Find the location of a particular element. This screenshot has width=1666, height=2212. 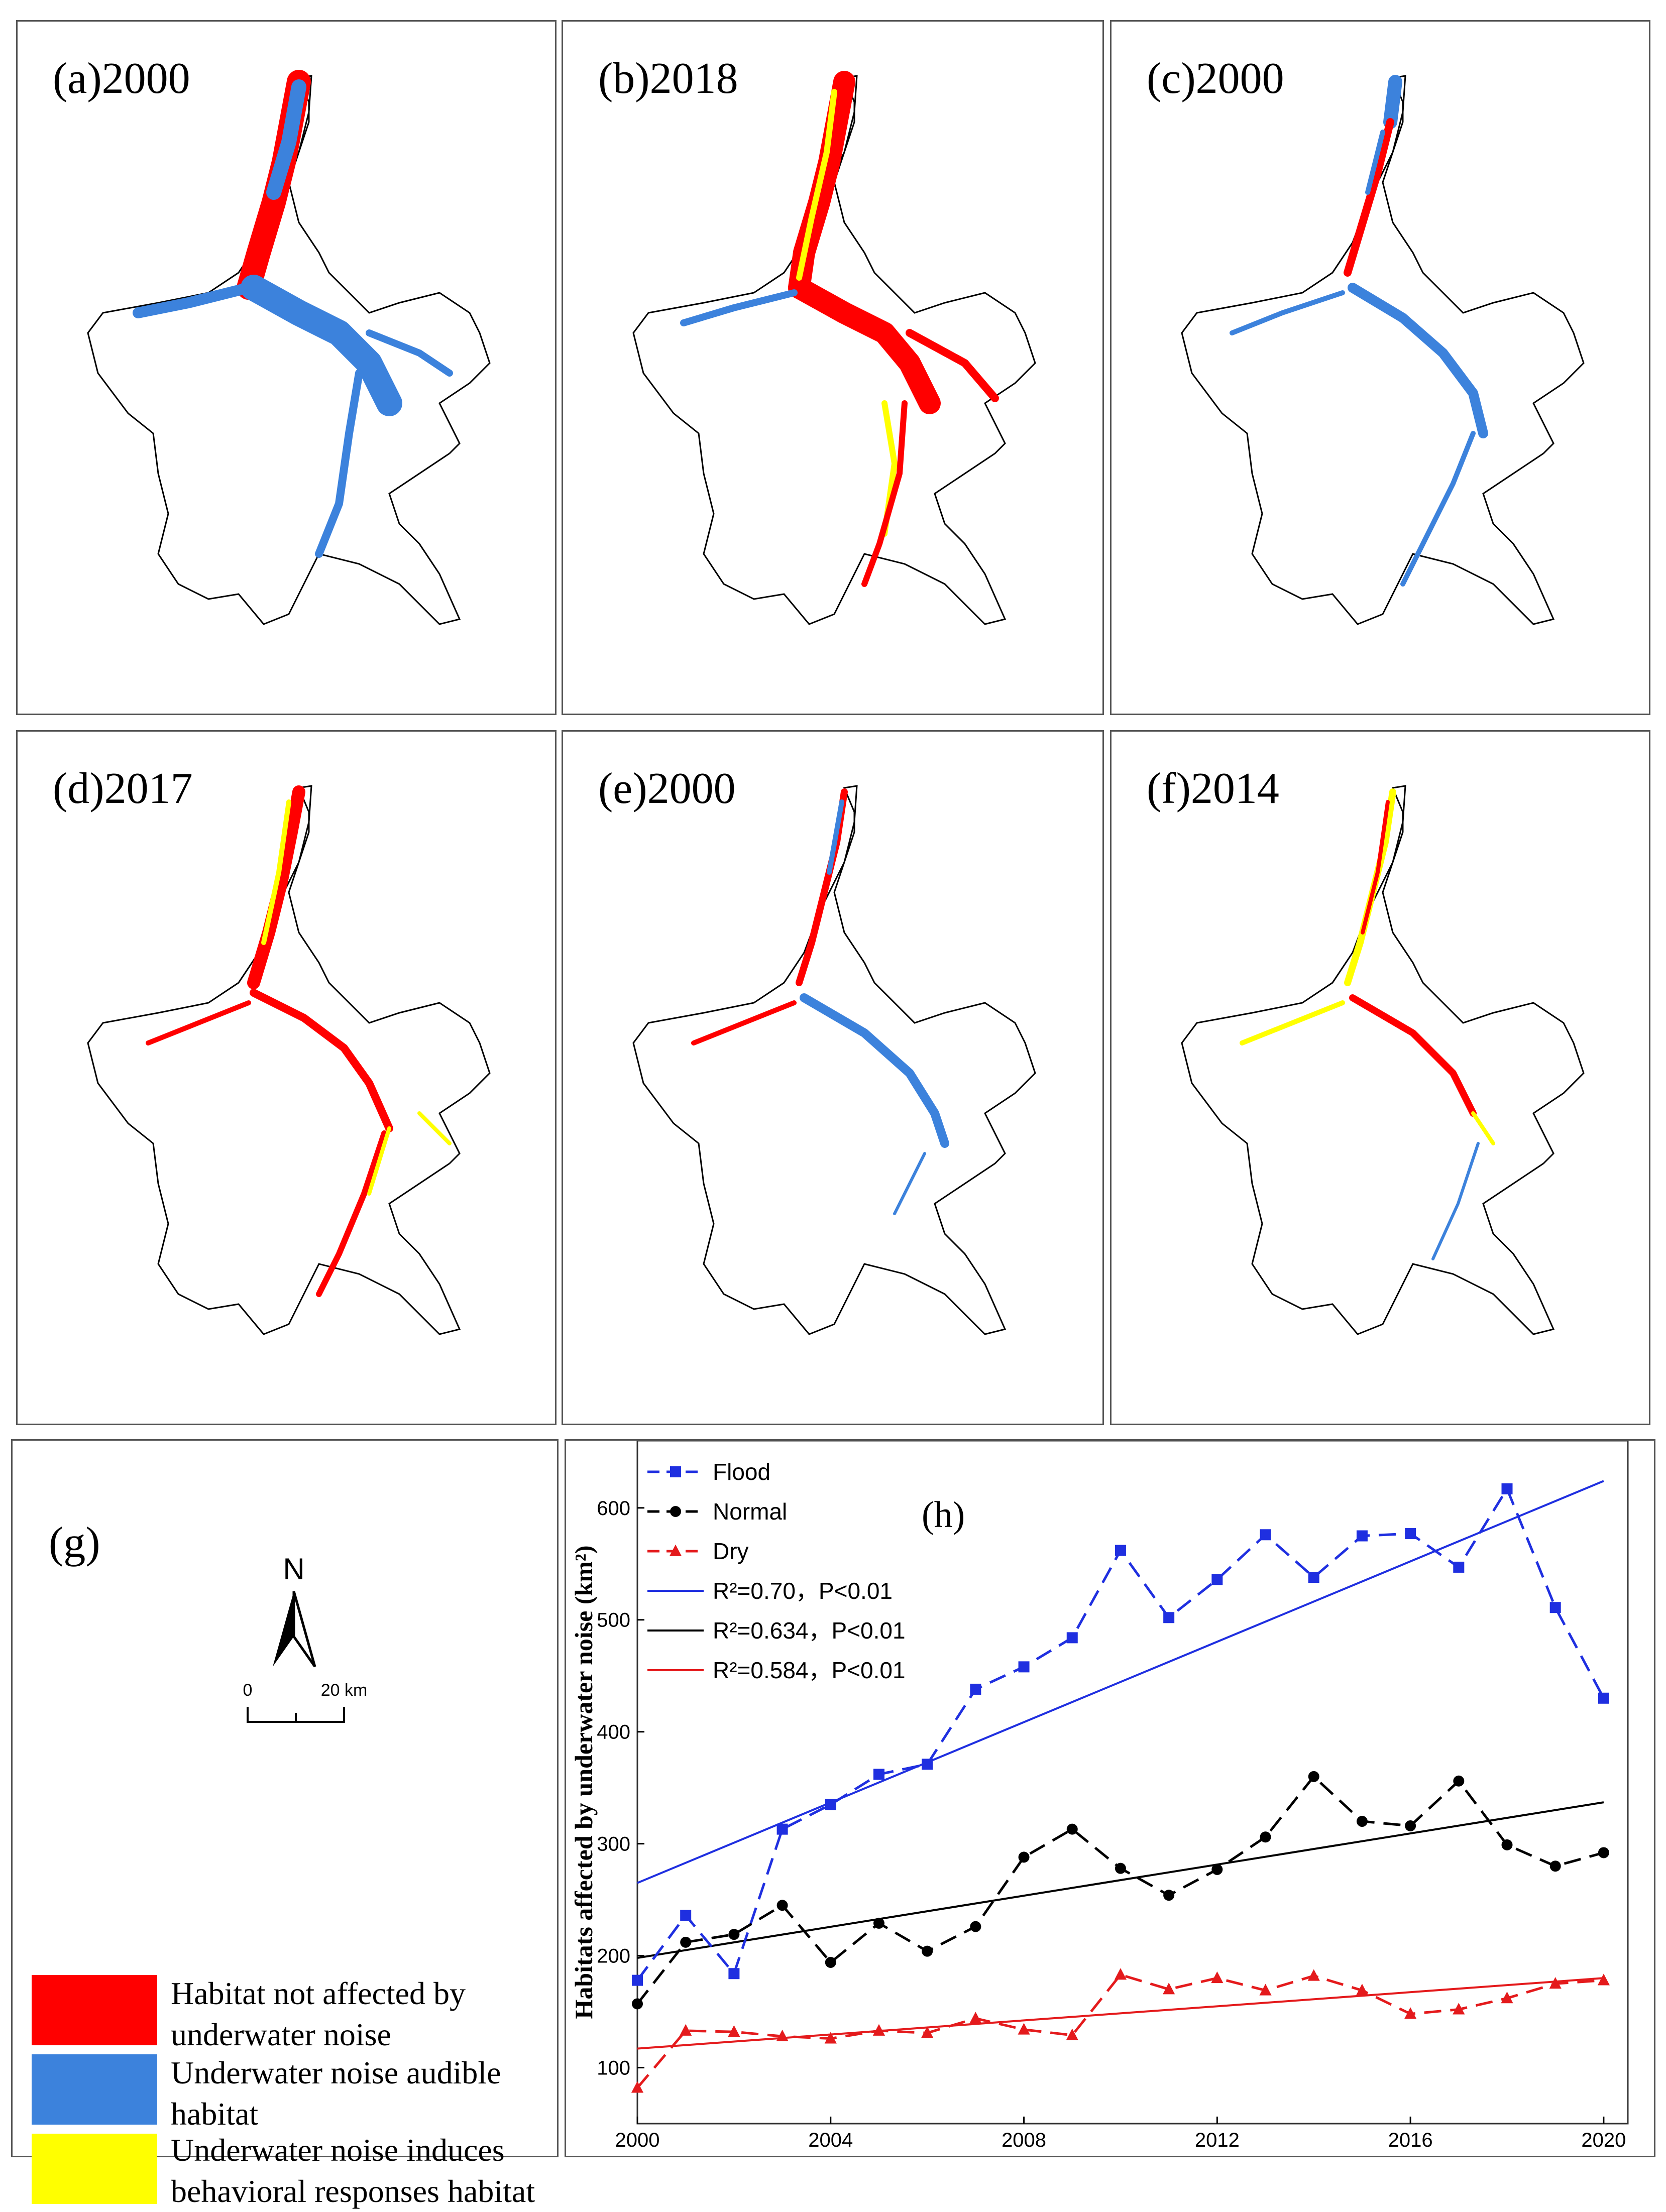

map-panel-a: (a)2000 is located at coordinates (286, 367).